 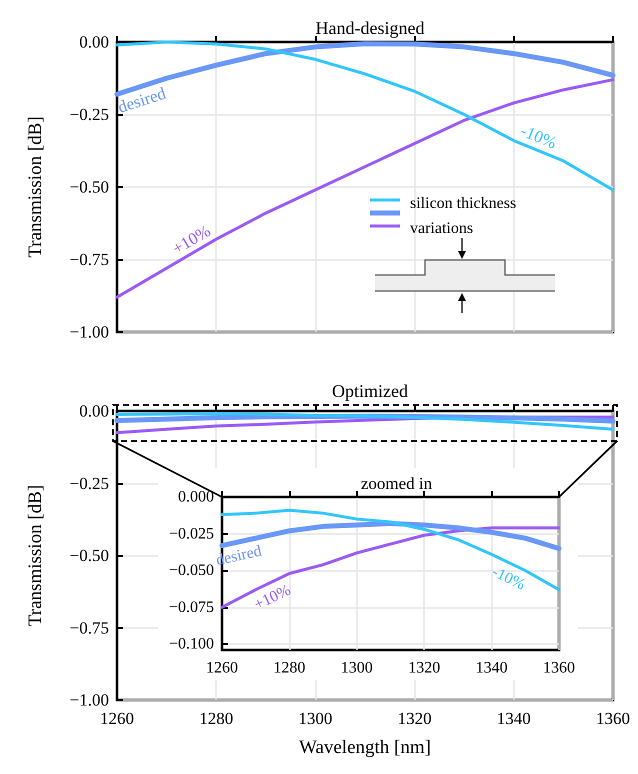 What do you see at coordinates (191, 607) in the screenshot?
I see `y-tick-label: −0.075` at bounding box center [191, 607].